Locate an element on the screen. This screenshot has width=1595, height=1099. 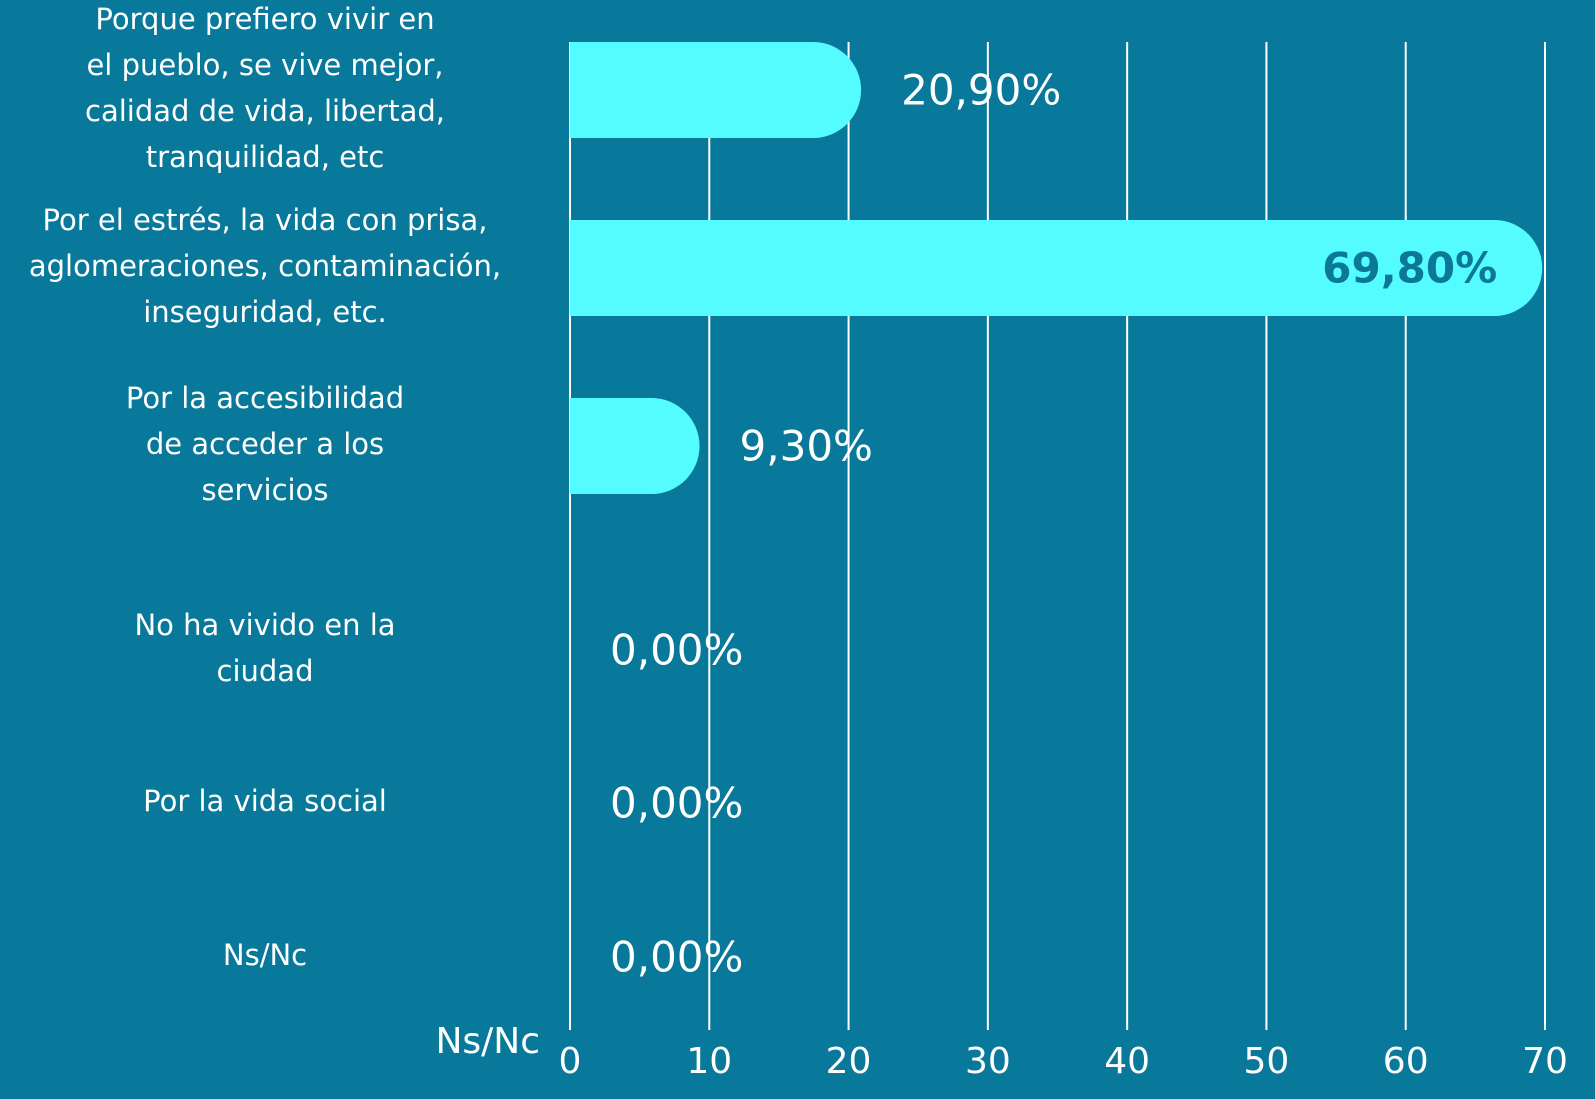
category-label-line: inseguridad, etc. is located at coordinates (265, 312).